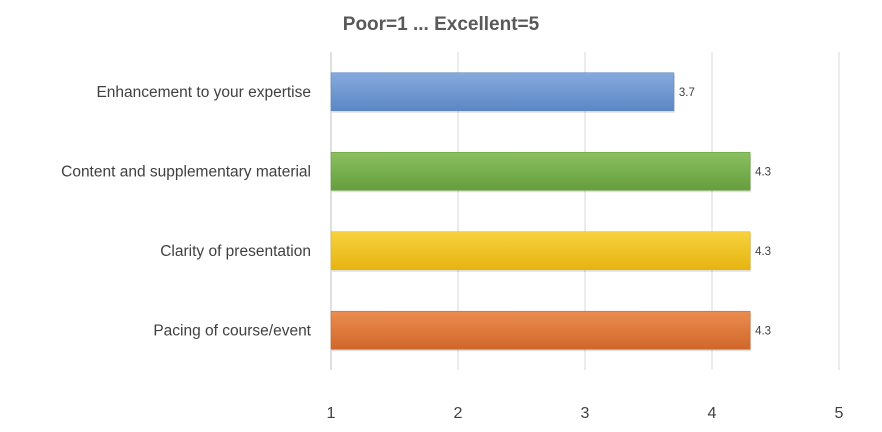 The height and width of the screenshot is (432, 882). What do you see at coordinates (839, 413) in the screenshot?
I see `x-tick-label: 5` at bounding box center [839, 413].